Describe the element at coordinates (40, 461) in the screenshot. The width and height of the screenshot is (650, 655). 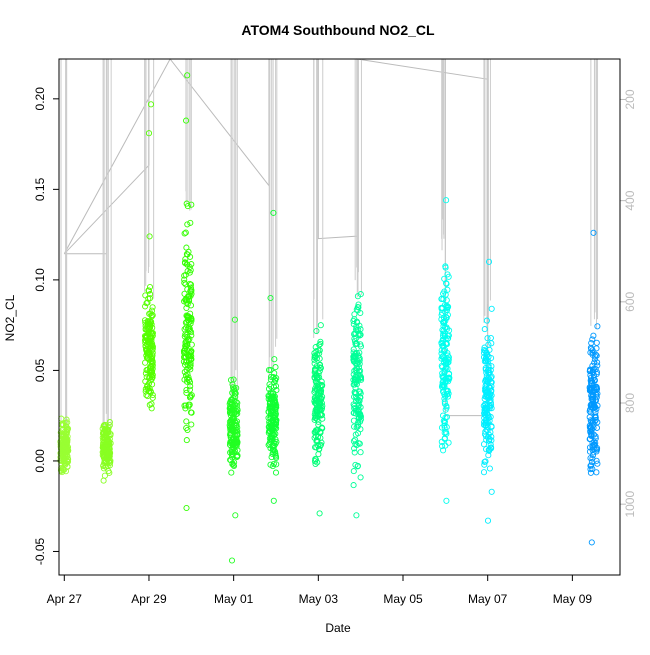
I see `y-tick-label: 0.00` at that location.